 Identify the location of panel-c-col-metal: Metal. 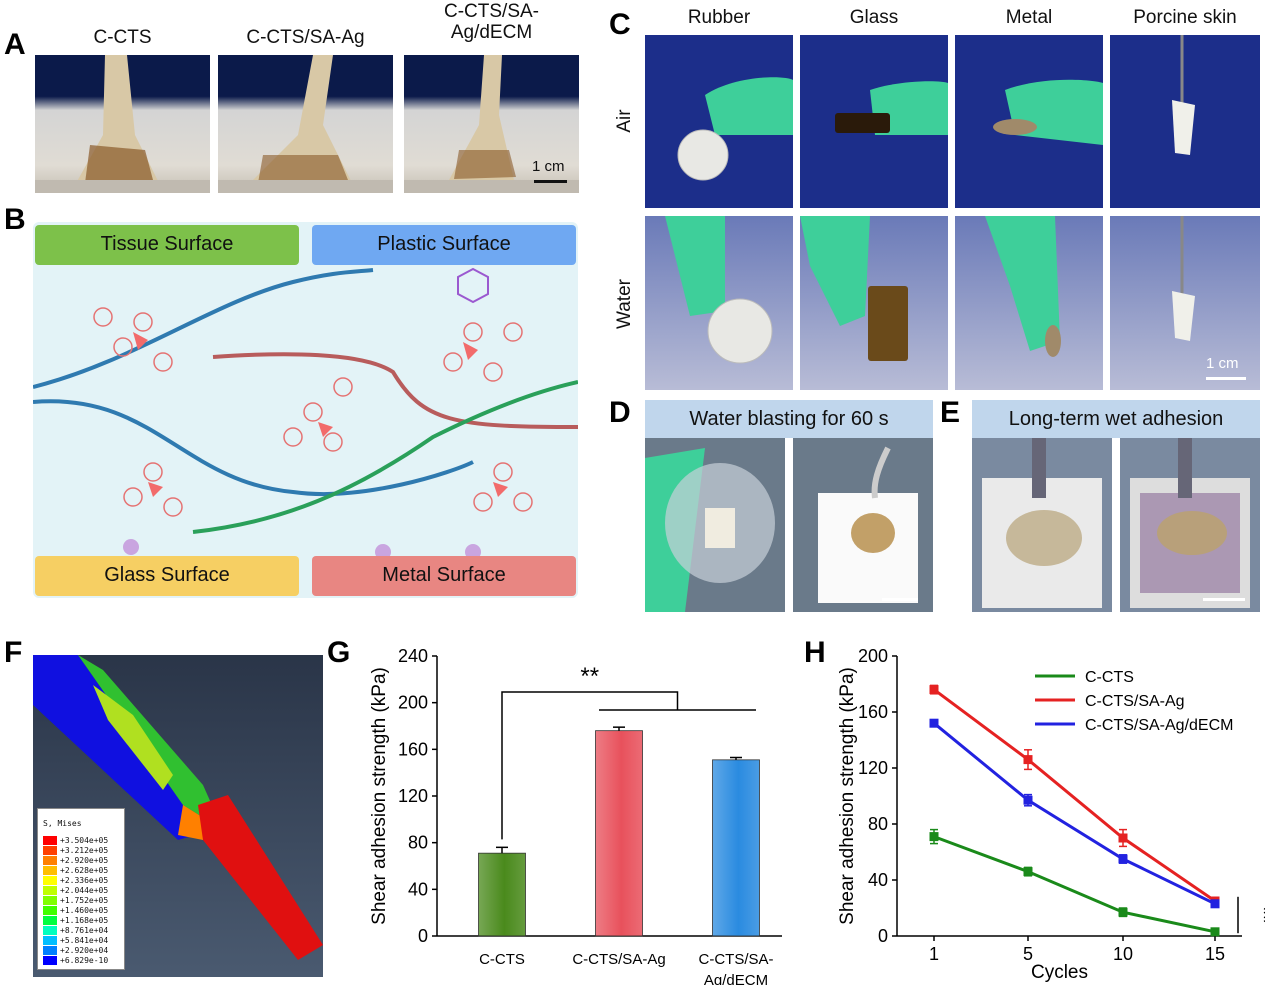
(1029, 17).